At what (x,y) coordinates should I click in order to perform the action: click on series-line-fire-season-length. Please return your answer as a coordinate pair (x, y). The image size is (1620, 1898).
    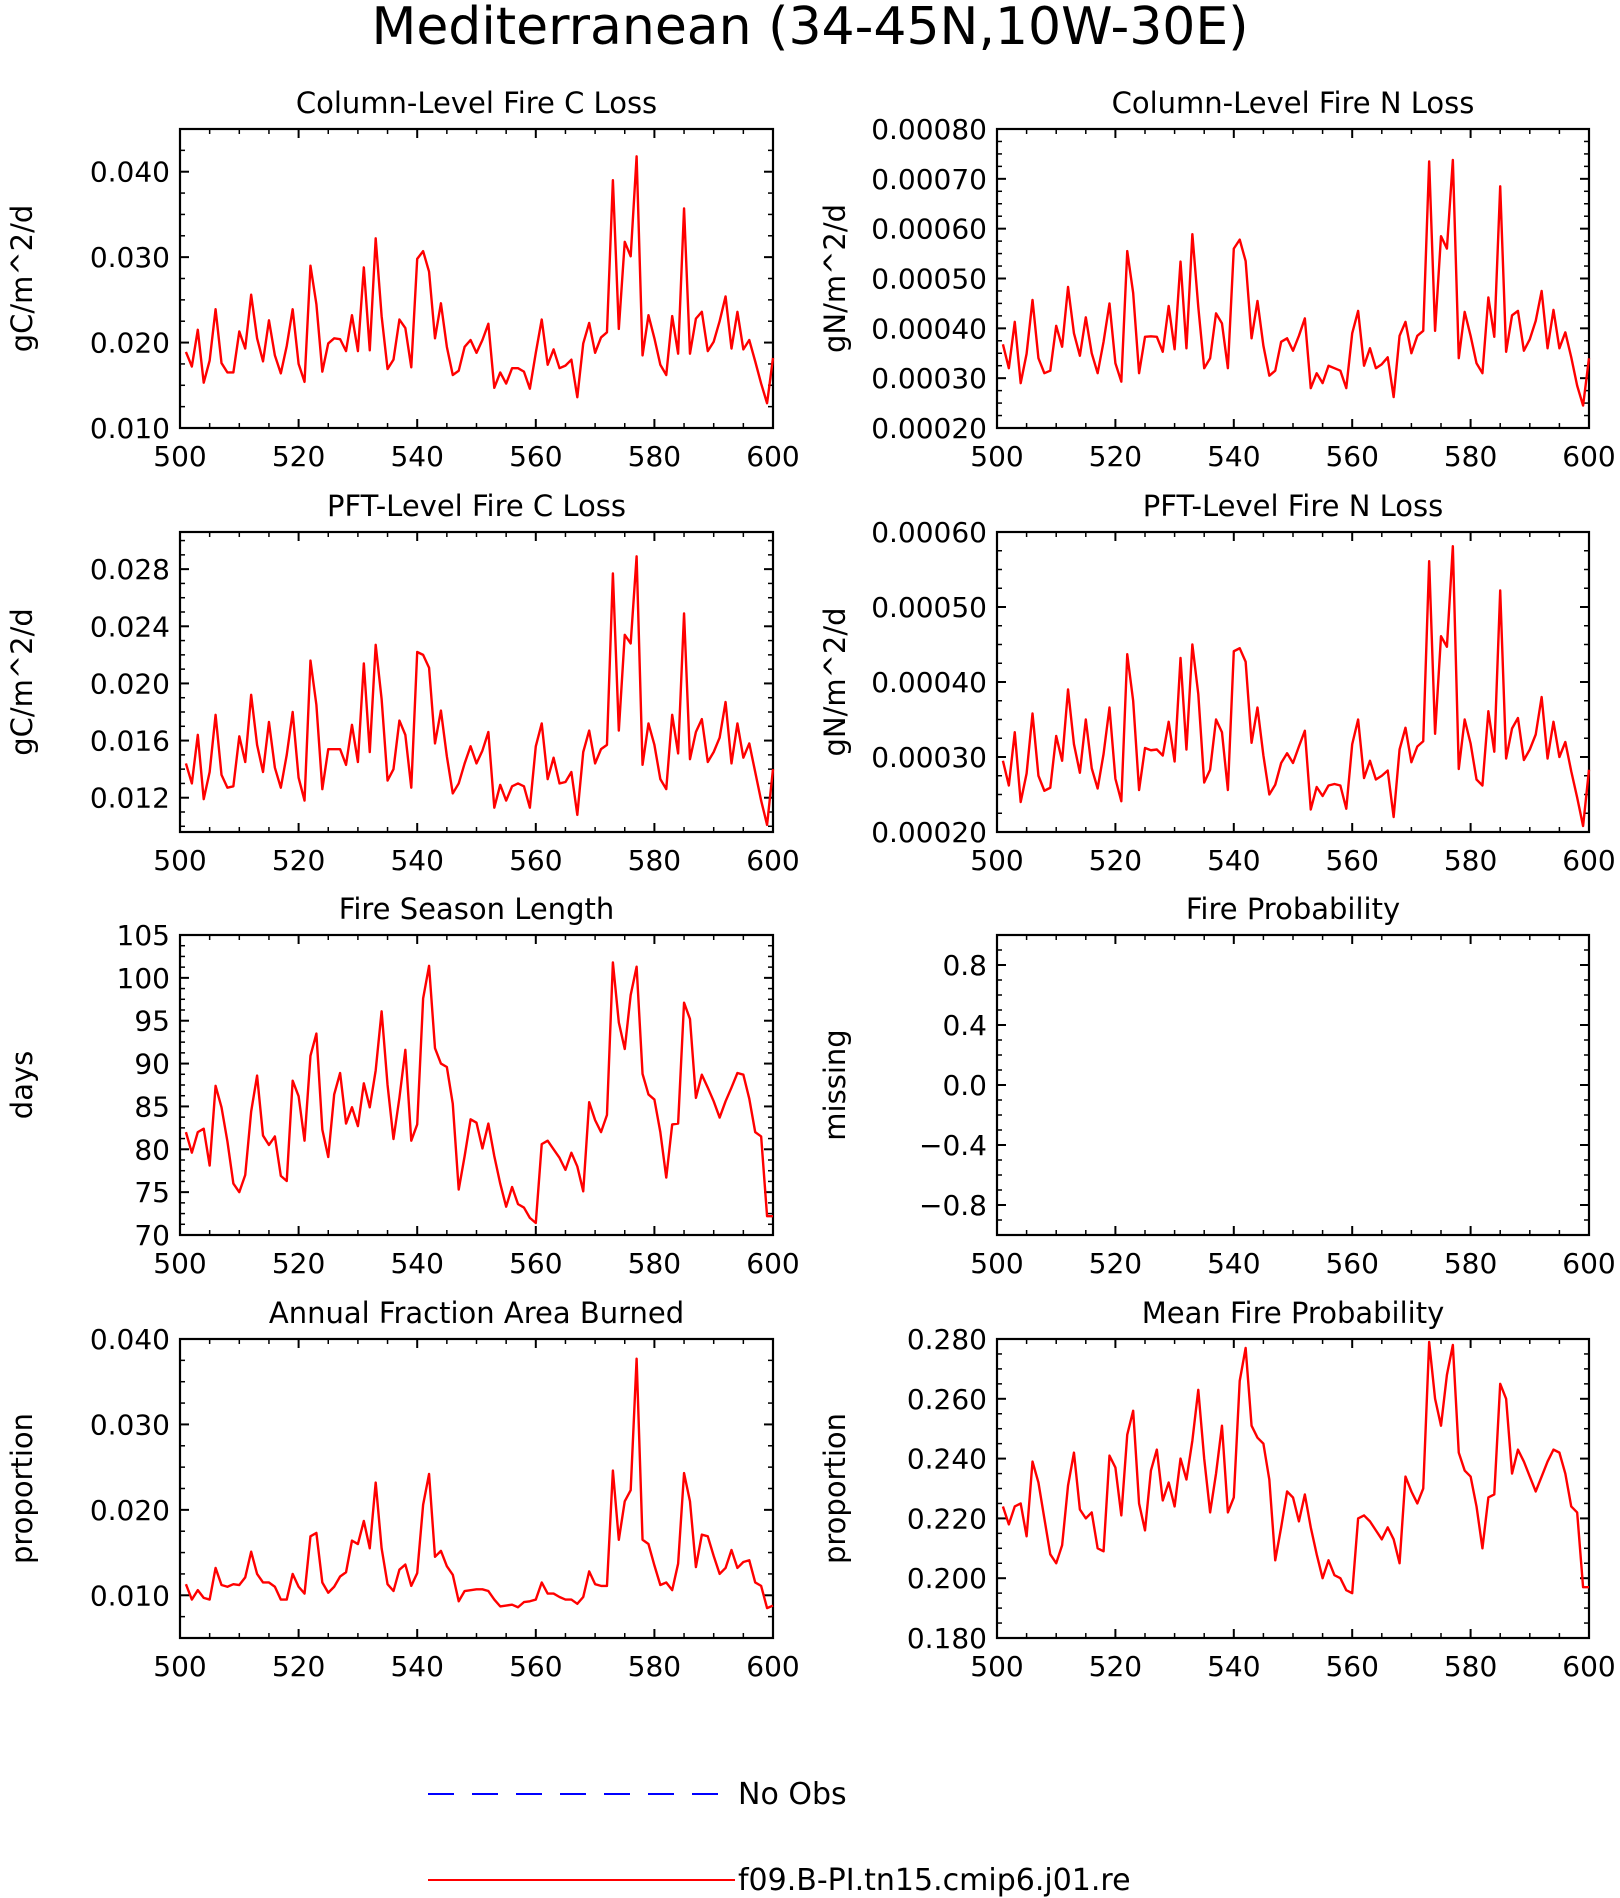
    Looking at the image, I should click on (478, 1093).